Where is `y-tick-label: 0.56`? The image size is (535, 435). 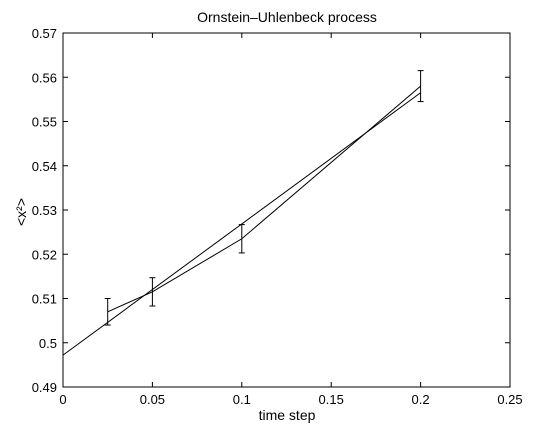 y-tick-label: 0.56 is located at coordinates (44, 77).